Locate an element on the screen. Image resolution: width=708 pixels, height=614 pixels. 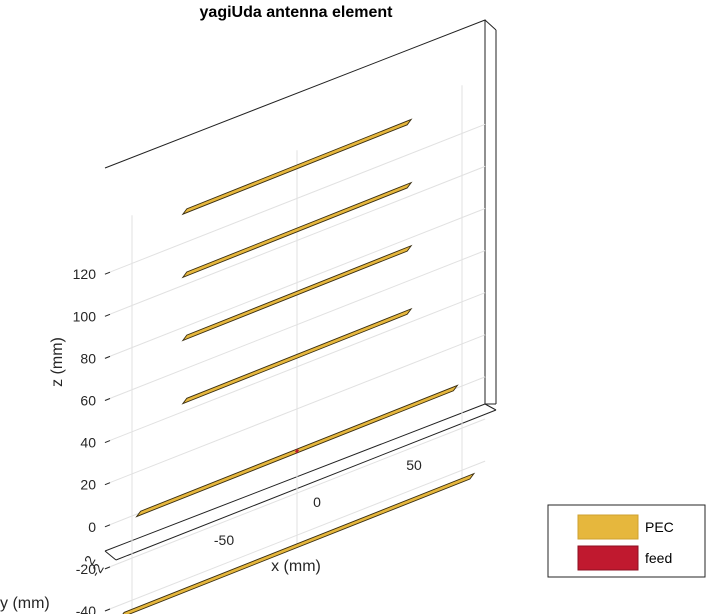
z-tick-label: 120 is located at coordinates (85, 274).